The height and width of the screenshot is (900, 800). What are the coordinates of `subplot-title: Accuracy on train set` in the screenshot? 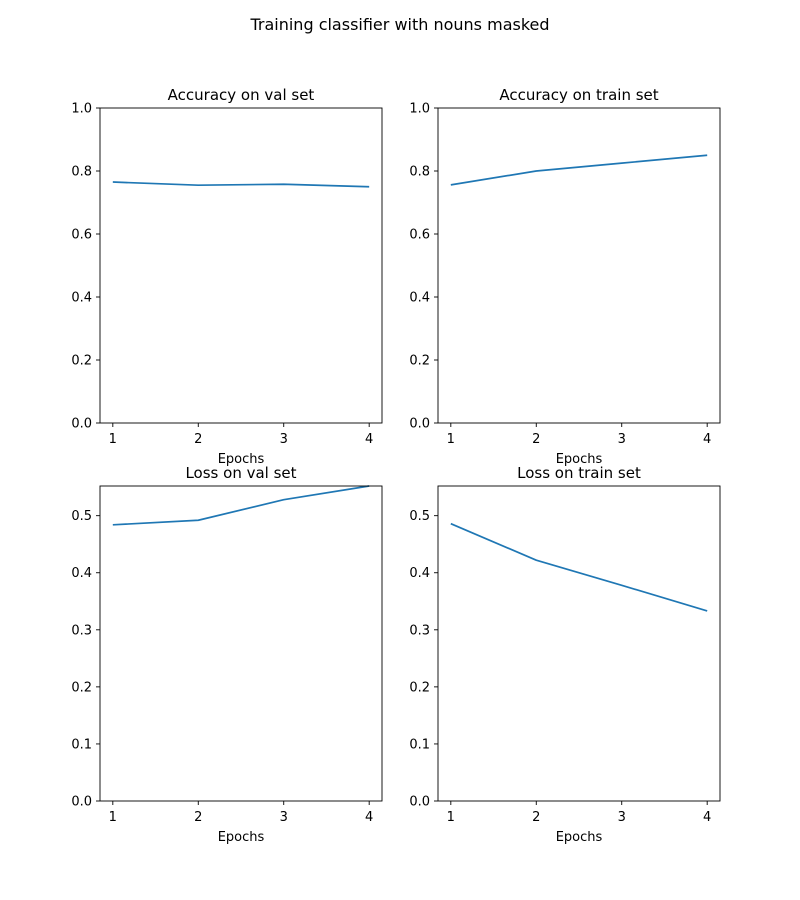 It's located at (578, 95).